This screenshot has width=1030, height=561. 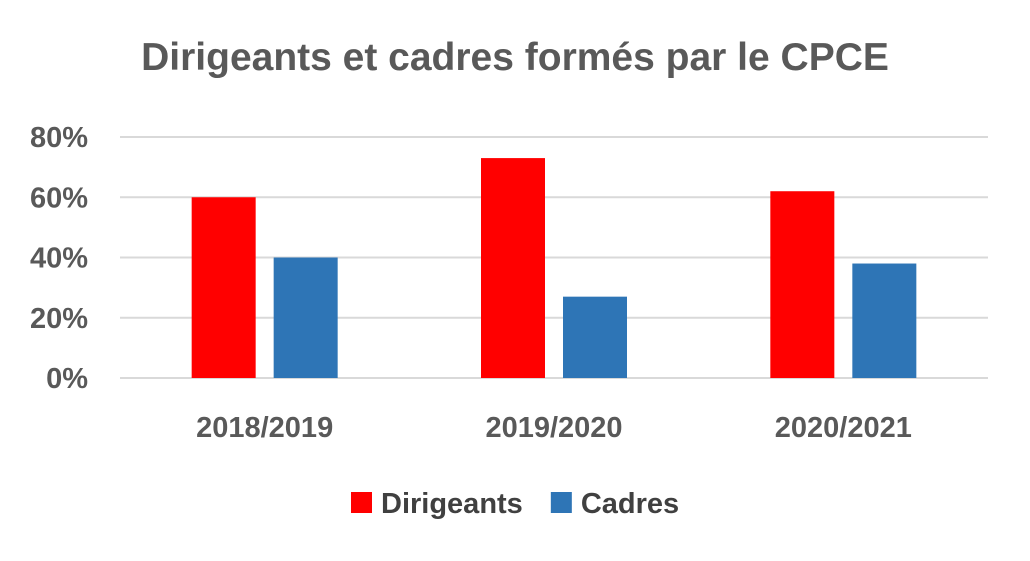 I want to click on legend: Dirigeants Cadres, so click(x=515, y=504).